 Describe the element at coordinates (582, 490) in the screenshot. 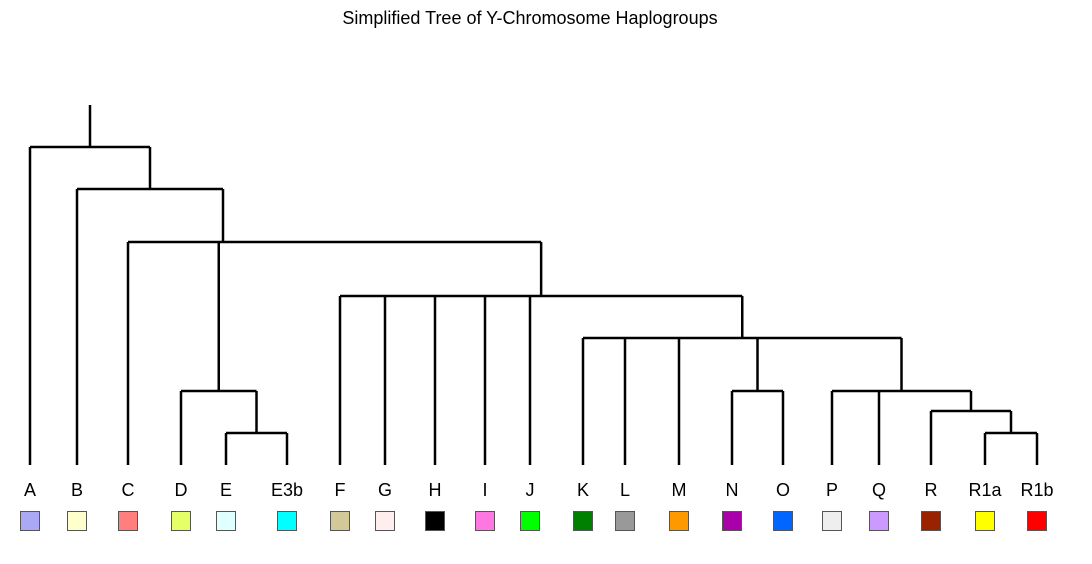

I see `leaf-label-k: K` at that location.